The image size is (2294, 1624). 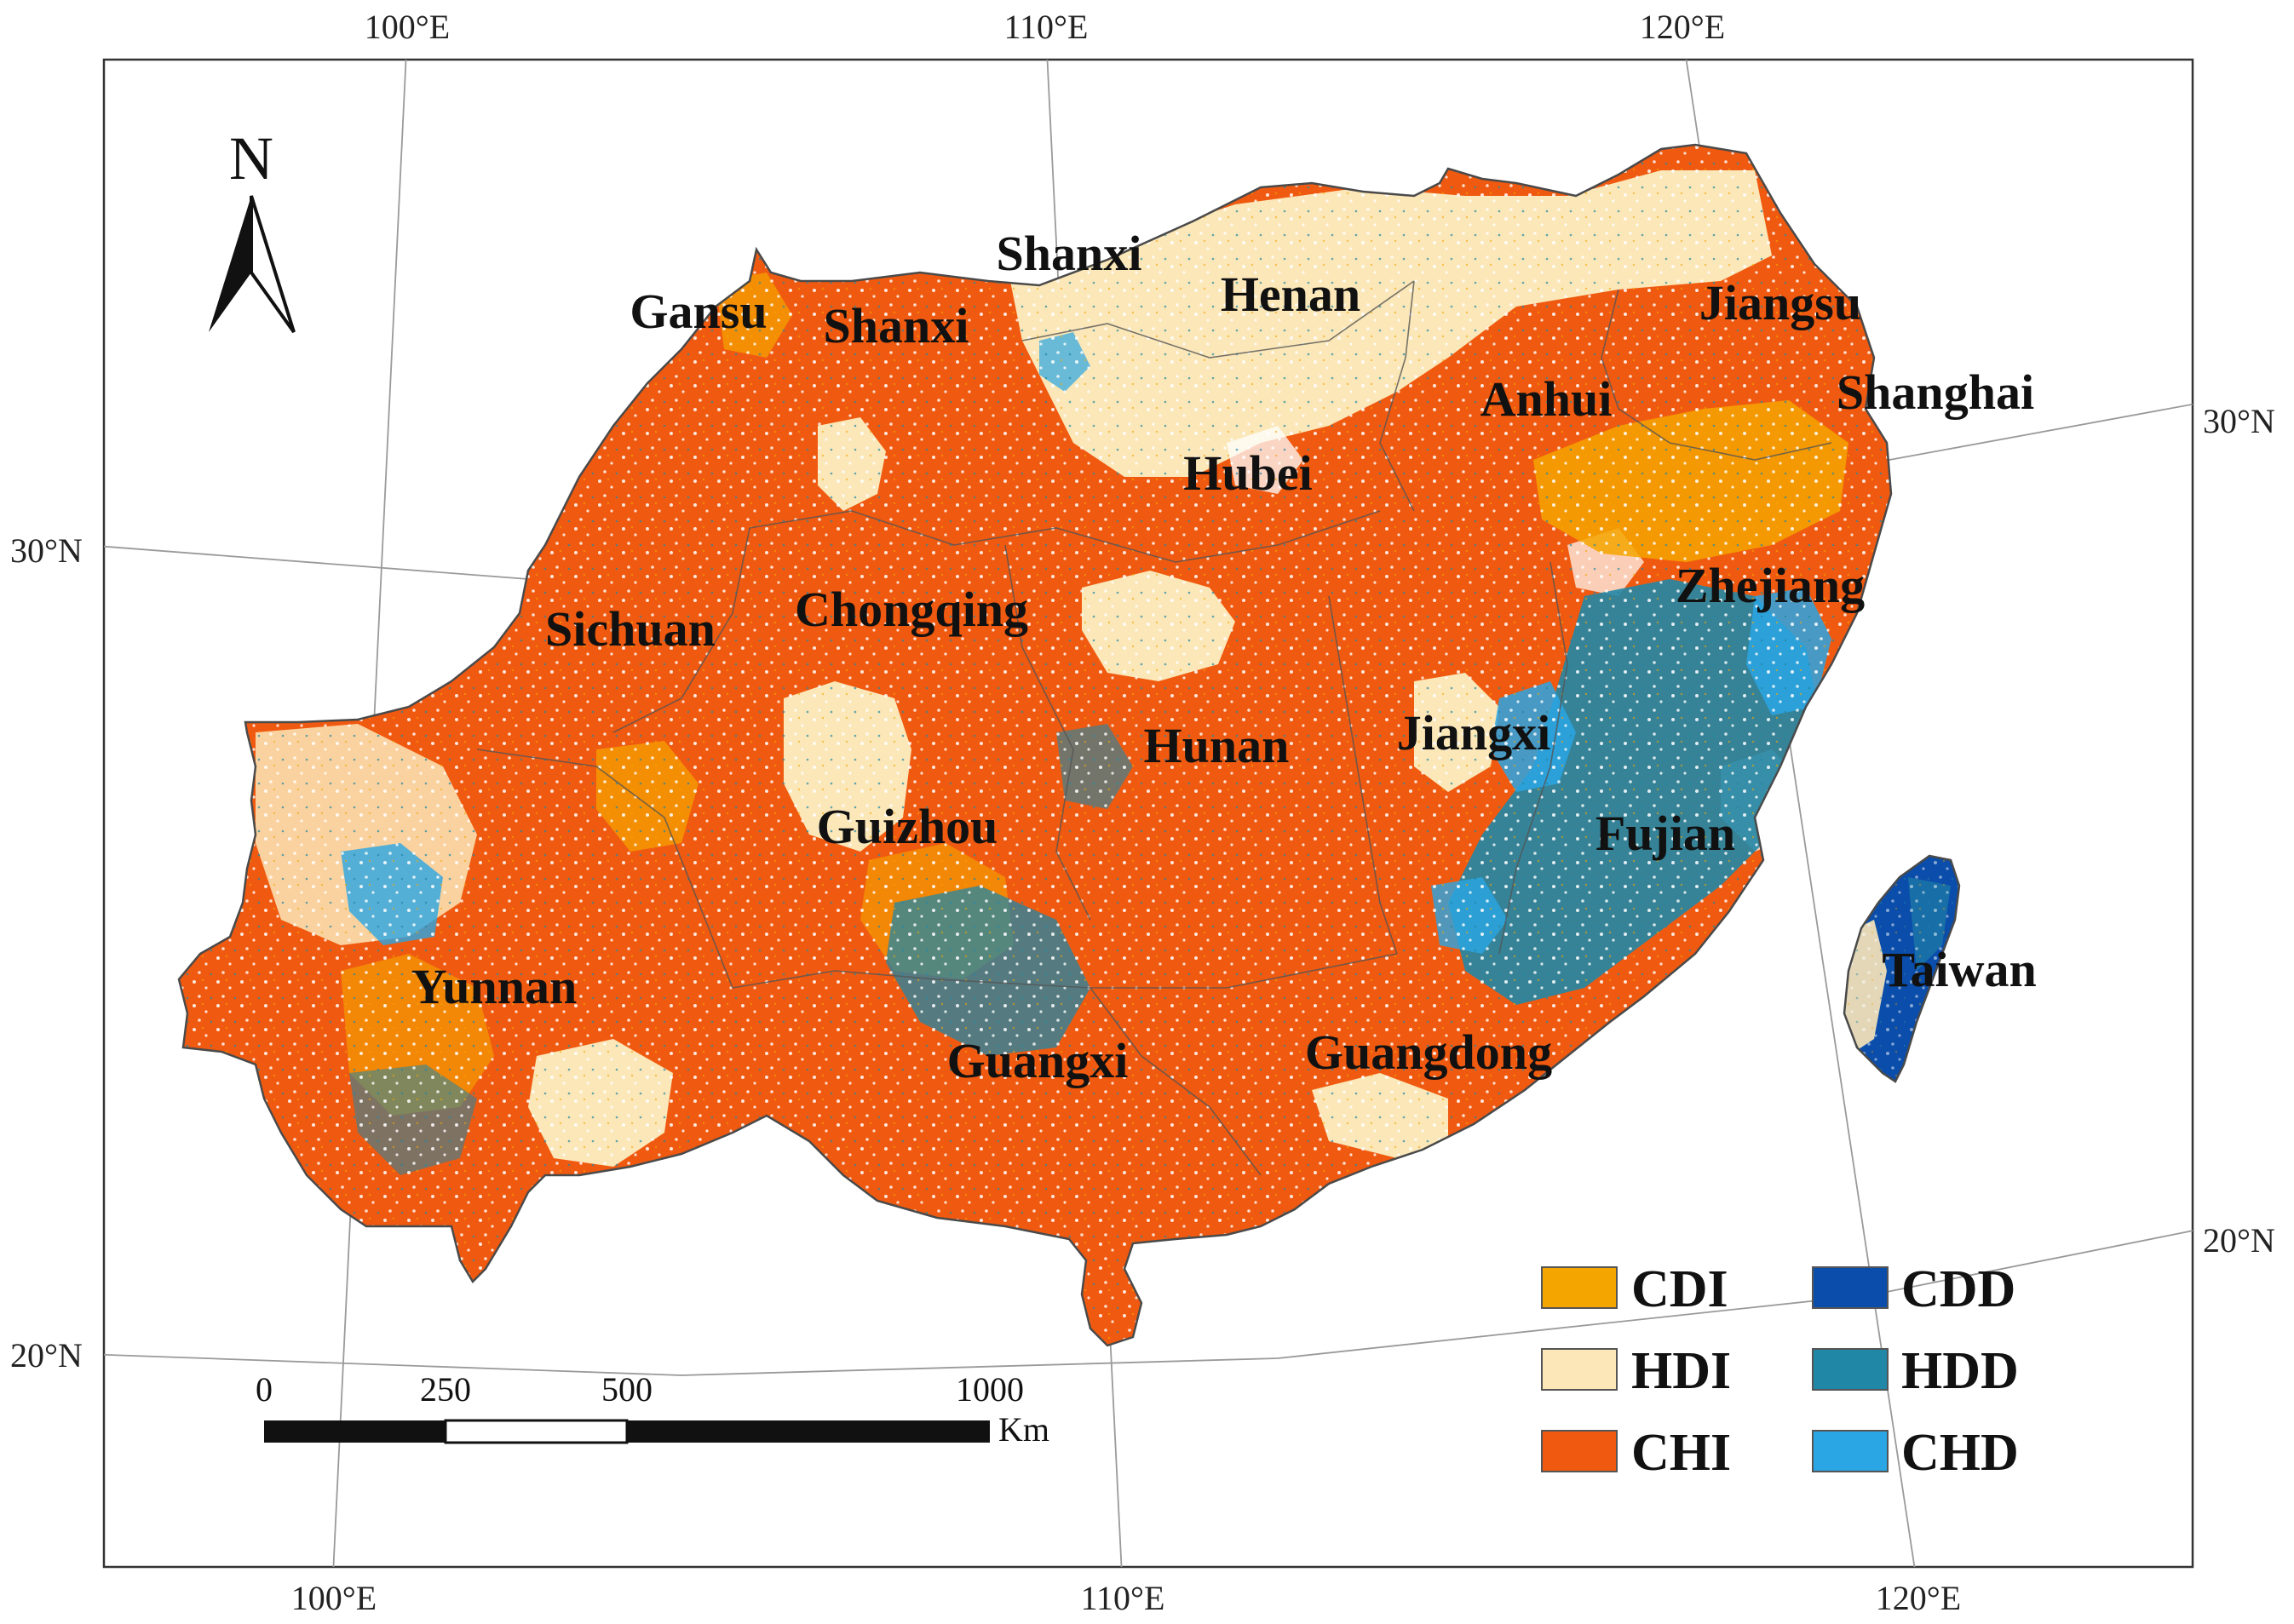 I want to click on legend-label-hdi: HDI, so click(x=1681, y=1371).